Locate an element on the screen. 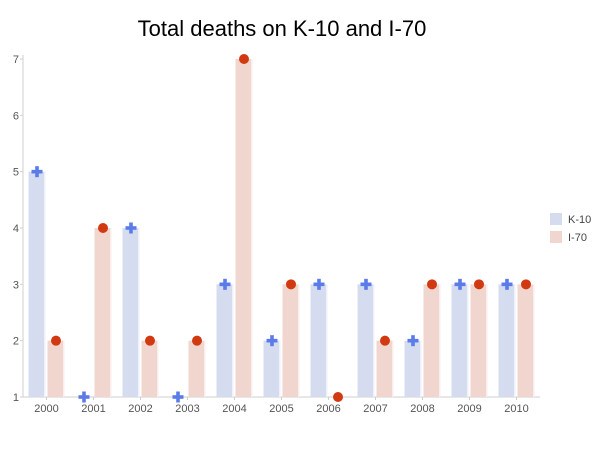  marker-circle-2009 is located at coordinates (479, 284).